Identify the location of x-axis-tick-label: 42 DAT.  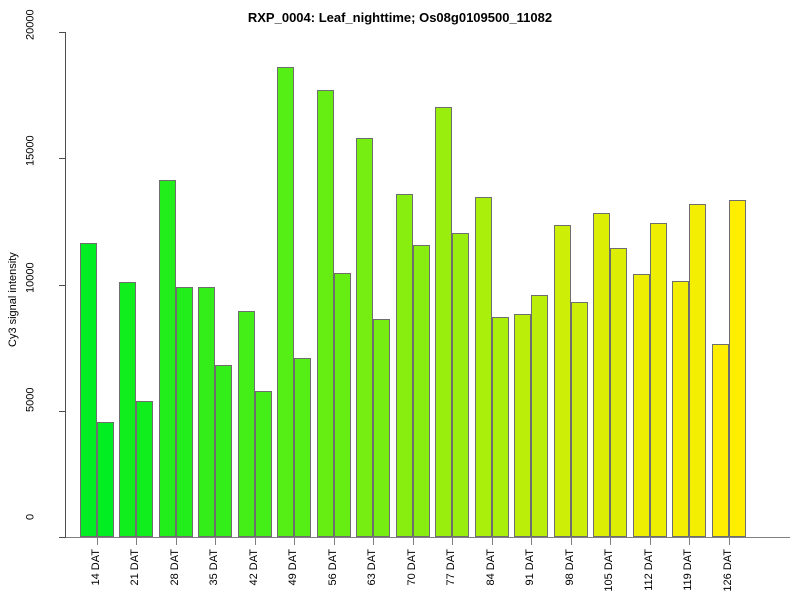
(254, 567).